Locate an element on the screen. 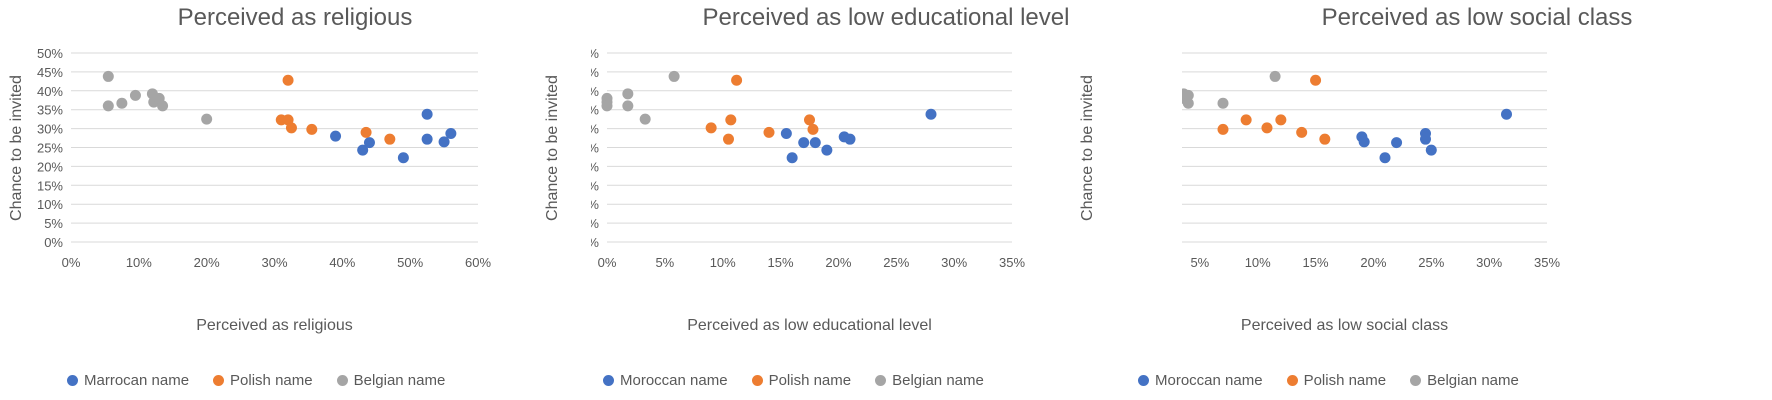 The height and width of the screenshot is (400, 1772). x-axis-label: Perceived as low social class is located at coordinates (1344, 325).